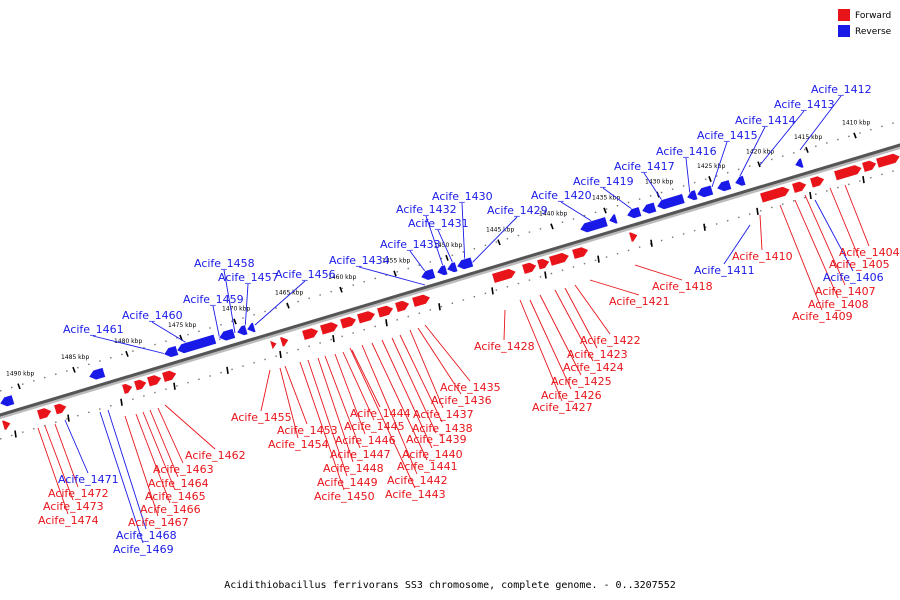  I want to click on kbp-tick-label: 1480 kbp, so click(128, 341).